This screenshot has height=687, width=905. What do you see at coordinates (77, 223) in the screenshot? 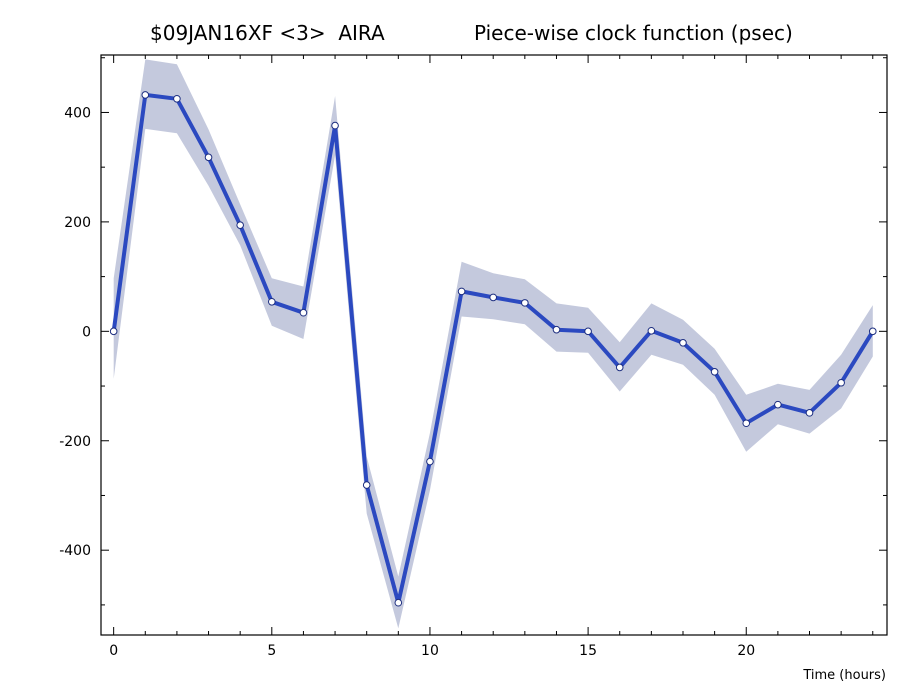
I see `y-tick-label: 200` at bounding box center [77, 223].